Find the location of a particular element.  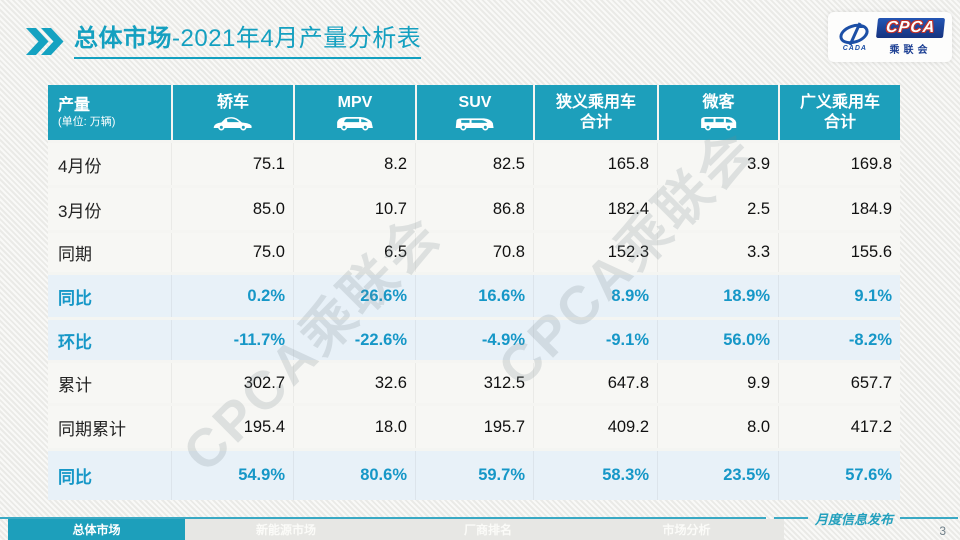

table-cell: 6.5 is located at coordinates (354, 252).